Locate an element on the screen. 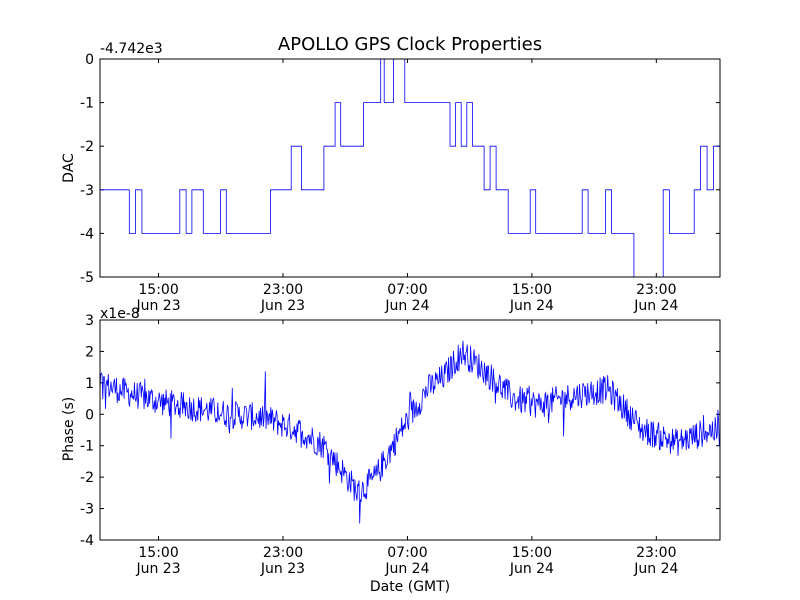 The height and width of the screenshot is (600, 800). y-tick-label: -5 is located at coordinates (87, 278).